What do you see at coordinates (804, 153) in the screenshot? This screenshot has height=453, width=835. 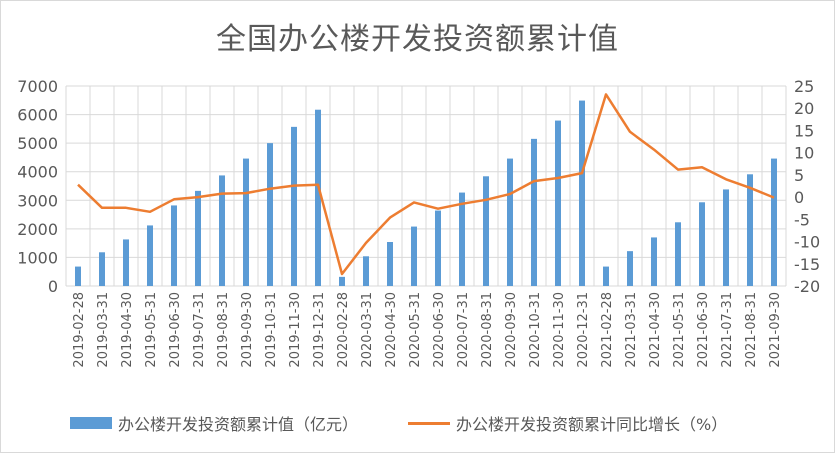 I see `y-right-tick-label: 10` at bounding box center [804, 153].